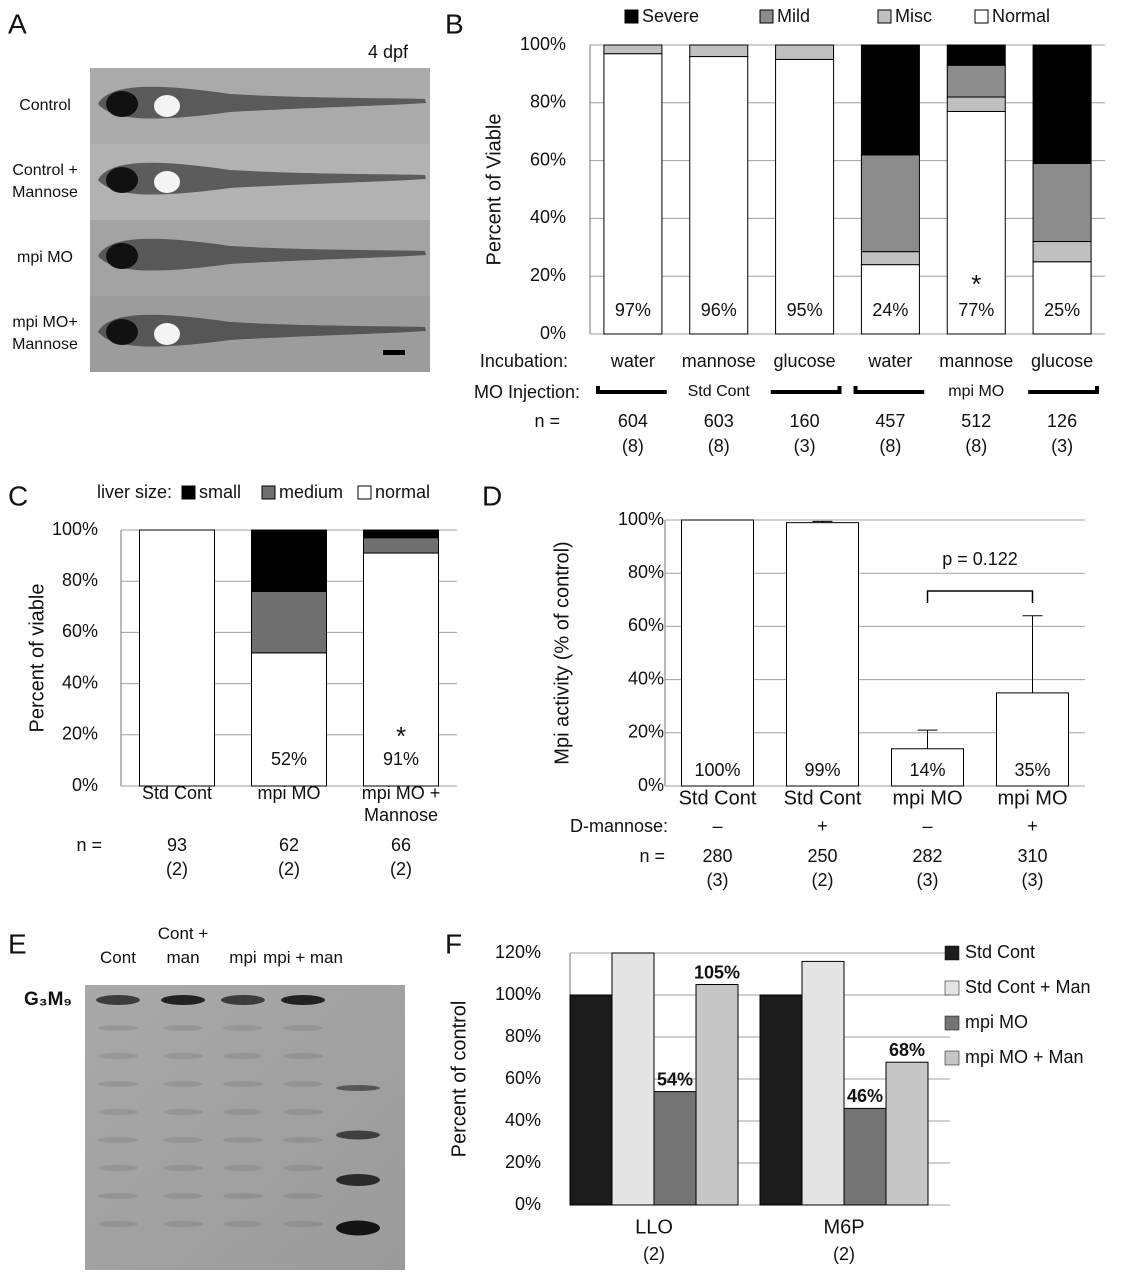 The height and width of the screenshot is (1280, 1121). I want to click on legend-label: mpi MO, so click(996, 1022).